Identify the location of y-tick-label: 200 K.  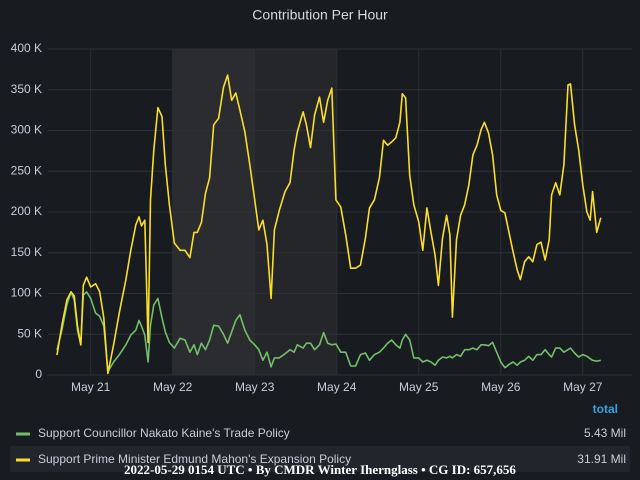
(26, 211).